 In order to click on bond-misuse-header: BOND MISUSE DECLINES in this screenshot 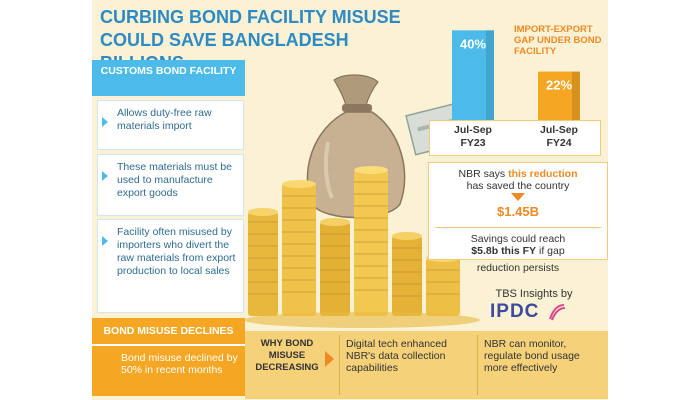, I will do `click(168, 331)`.